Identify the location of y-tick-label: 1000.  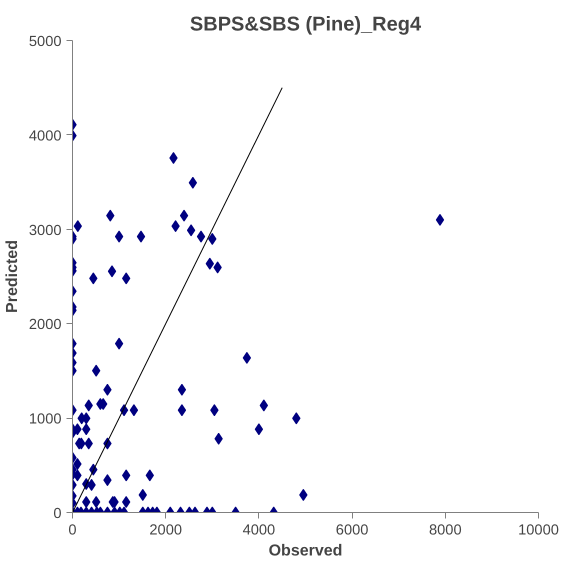
(45, 420).